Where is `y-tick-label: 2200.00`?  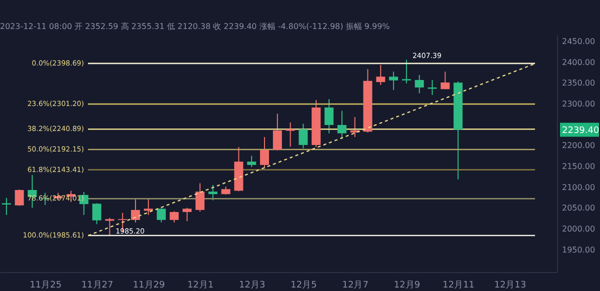
y-tick-label: 2200.00 is located at coordinates (579, 145).